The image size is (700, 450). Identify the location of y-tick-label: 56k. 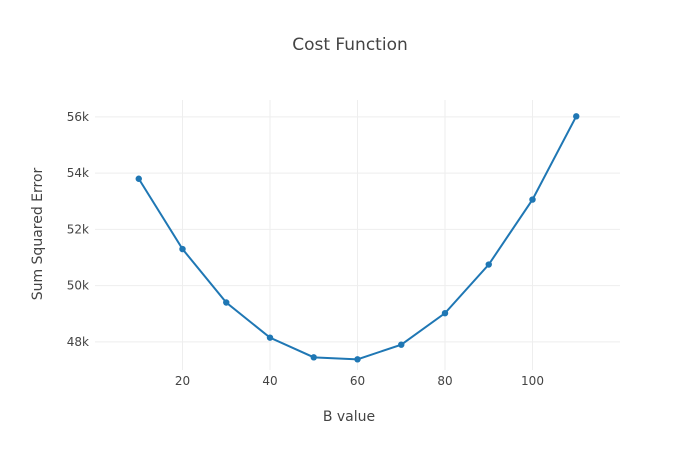
(78, 117).